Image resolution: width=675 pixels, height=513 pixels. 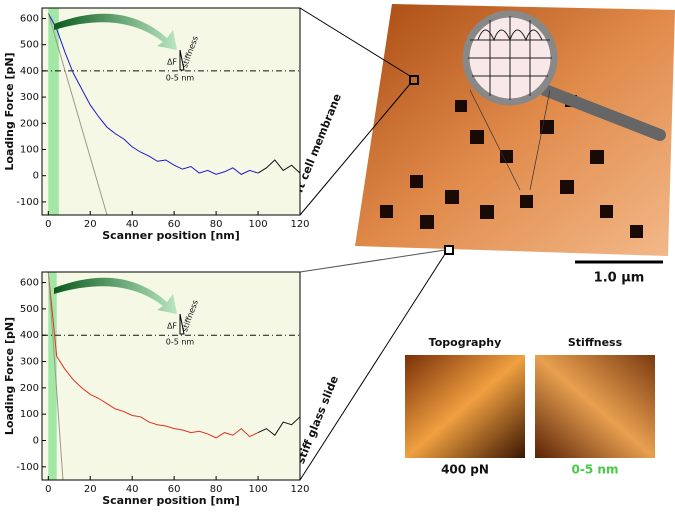 What do you see at coordinates (595, 470) in the screenshot?
I see `map-scale: 0-5 nm` at bounding box center [595, 470].